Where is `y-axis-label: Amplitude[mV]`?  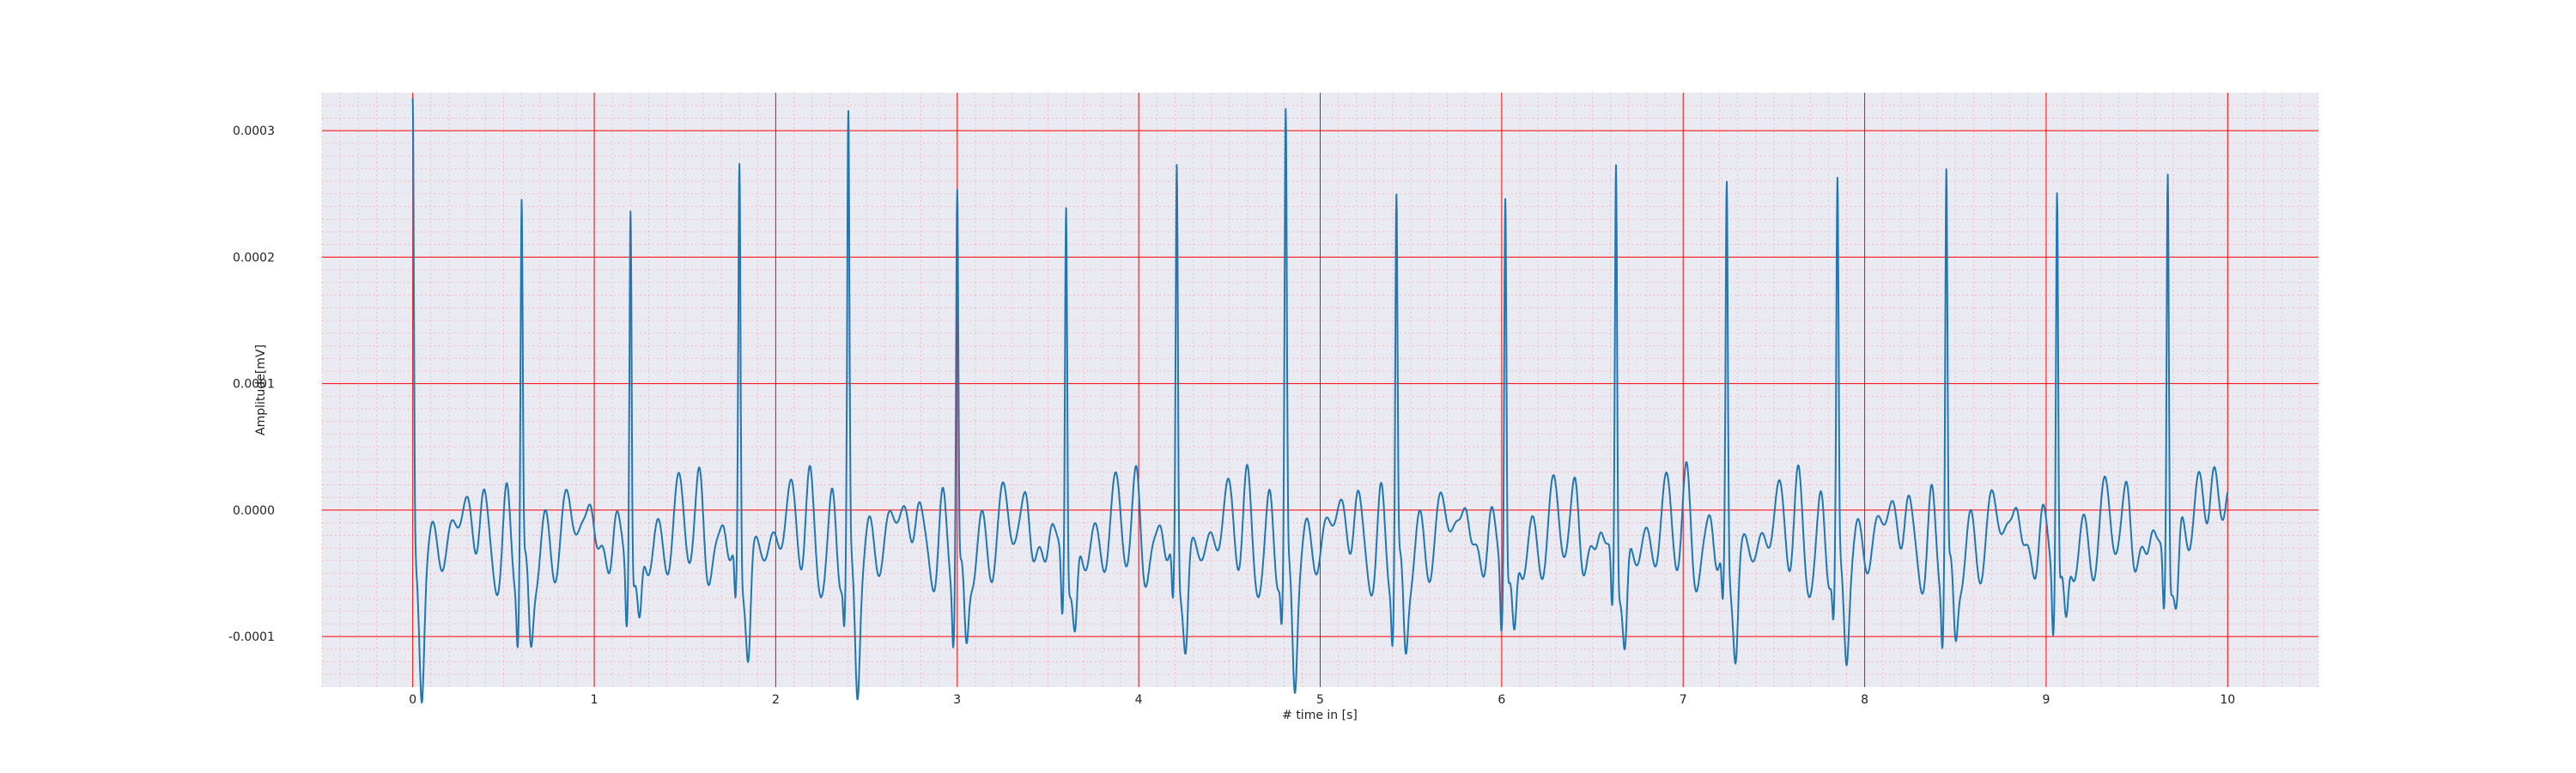 y-axis-label: Amplitude[mV] is located at coordinates (261, 389).